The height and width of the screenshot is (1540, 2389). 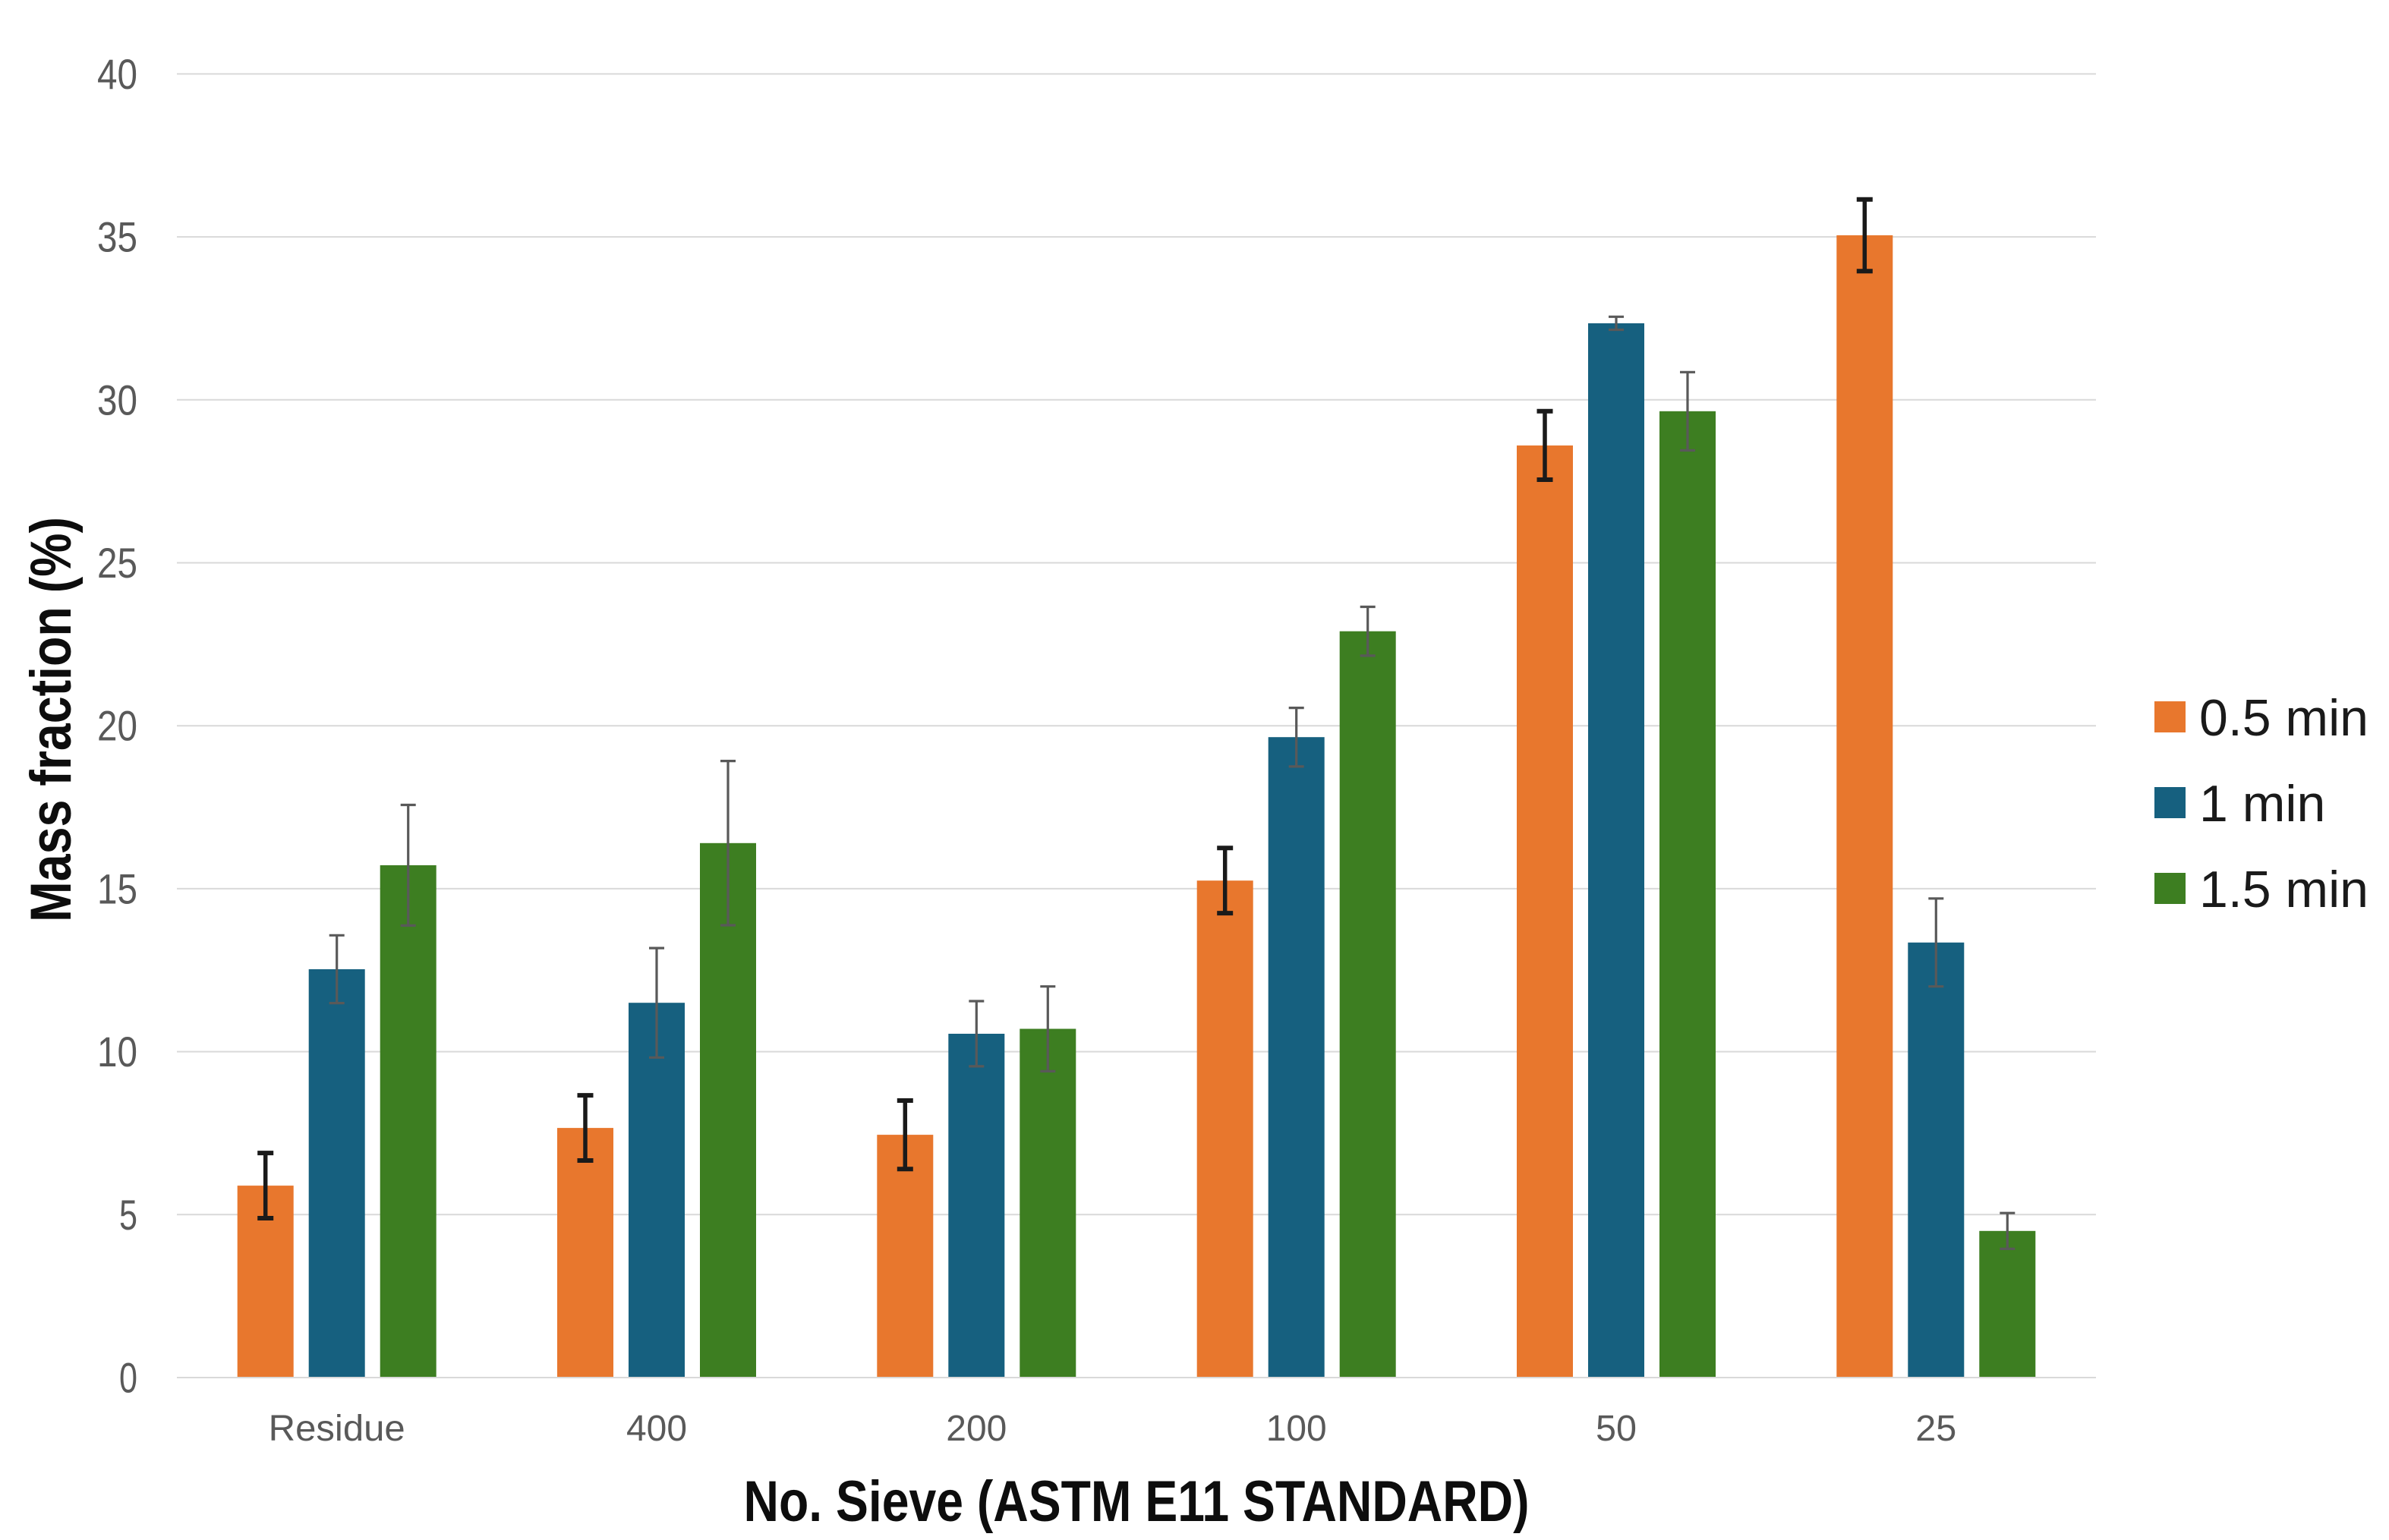 I want to click on svg-text: Mass fraction (%), so click(x=51, y=719).